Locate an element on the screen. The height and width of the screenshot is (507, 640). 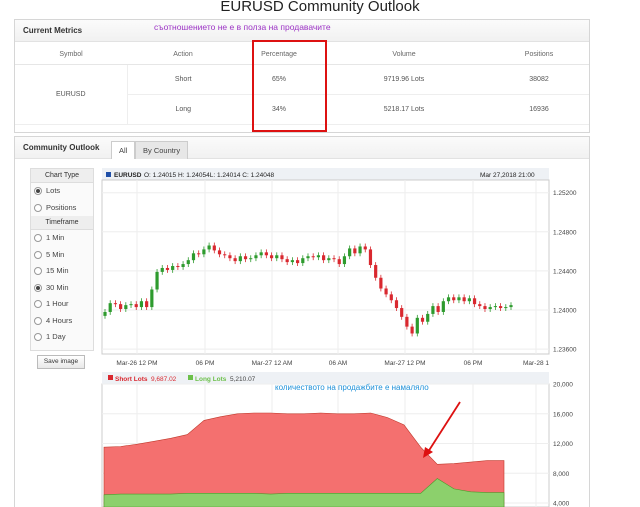
timeframe-1day: 1 Day is located at coordinates (62, 337).